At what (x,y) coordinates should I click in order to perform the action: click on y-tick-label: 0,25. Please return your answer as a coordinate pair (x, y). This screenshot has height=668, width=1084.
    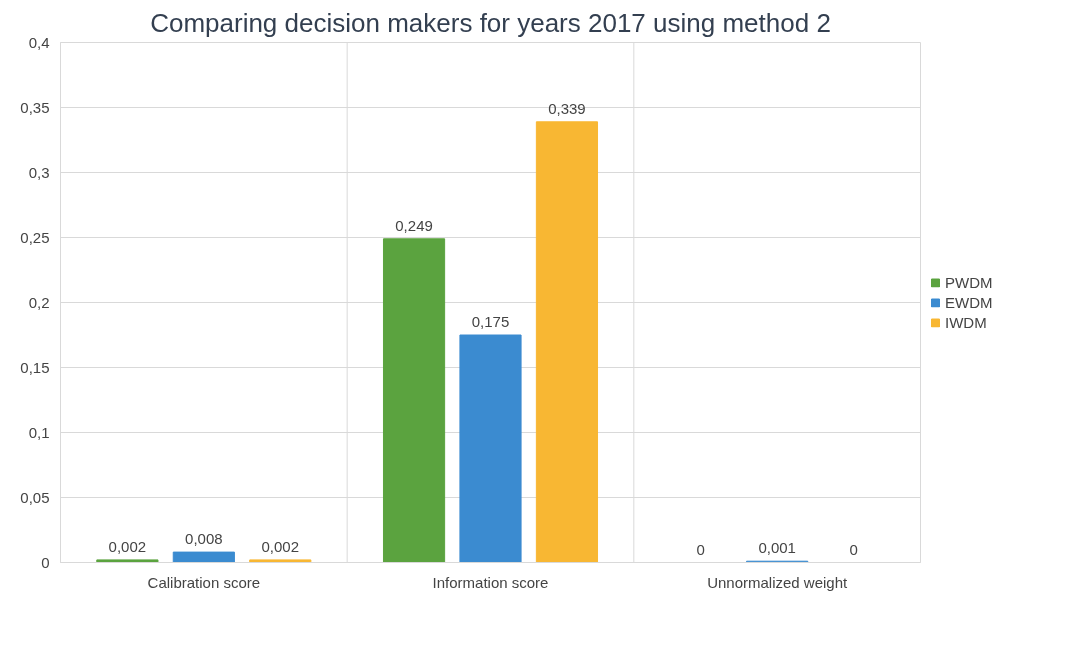
    Looking at the image, I should click on (35, 237).